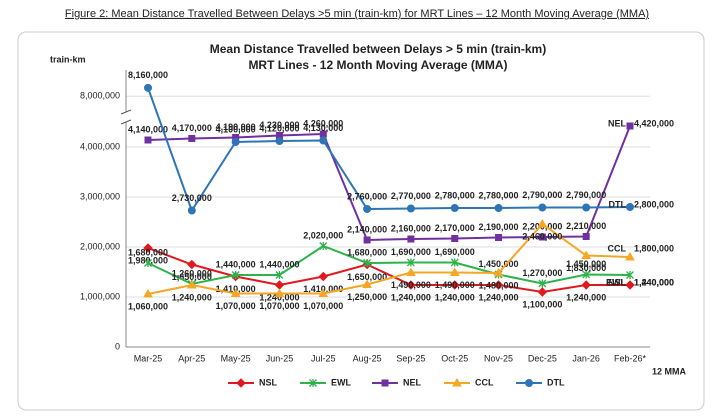 The width and height of the screenshot is (715, 416). Describe the element at coordinates (397, 382) in the screenshot. I see `legend-item: NEL` at that location.